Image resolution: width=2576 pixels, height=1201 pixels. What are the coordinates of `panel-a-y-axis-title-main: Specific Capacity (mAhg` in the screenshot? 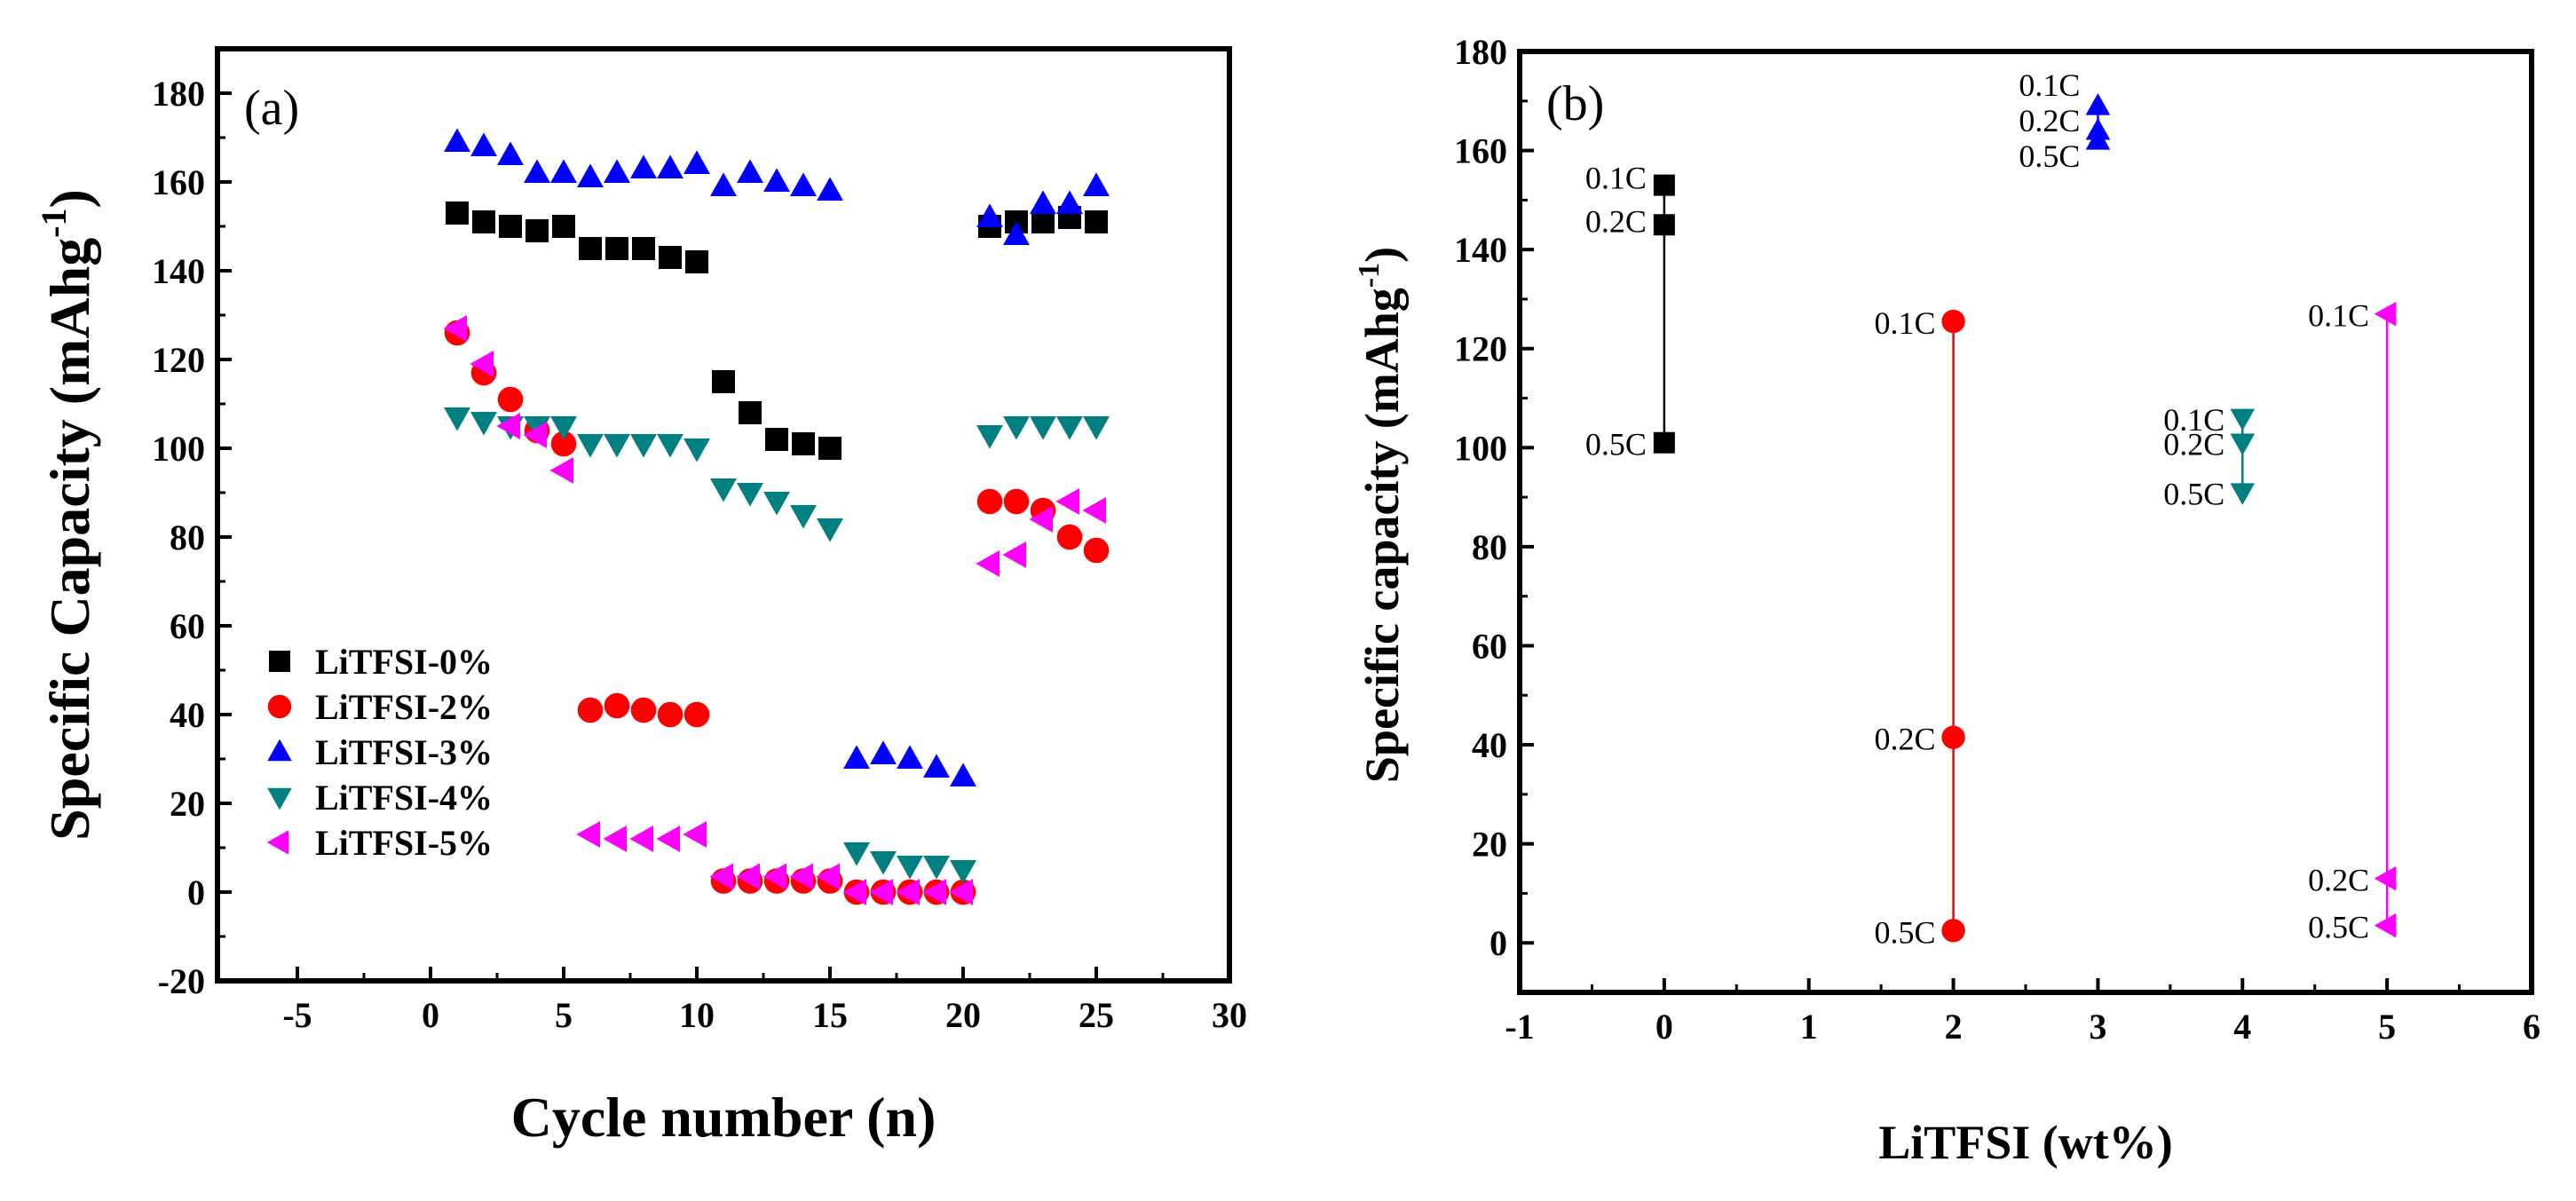 It's located at (69, 539).